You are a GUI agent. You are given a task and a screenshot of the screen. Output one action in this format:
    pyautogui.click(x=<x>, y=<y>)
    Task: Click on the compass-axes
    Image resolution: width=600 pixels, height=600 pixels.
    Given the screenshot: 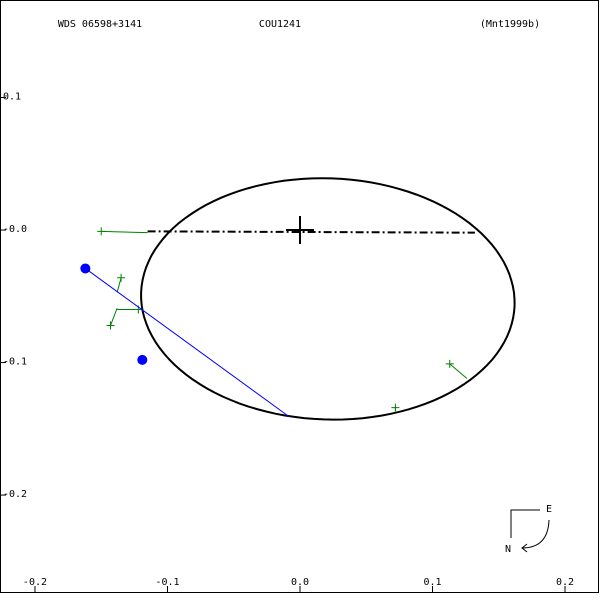 What is the action you would take?
    pyautogui.click(x=525, y=523)
    